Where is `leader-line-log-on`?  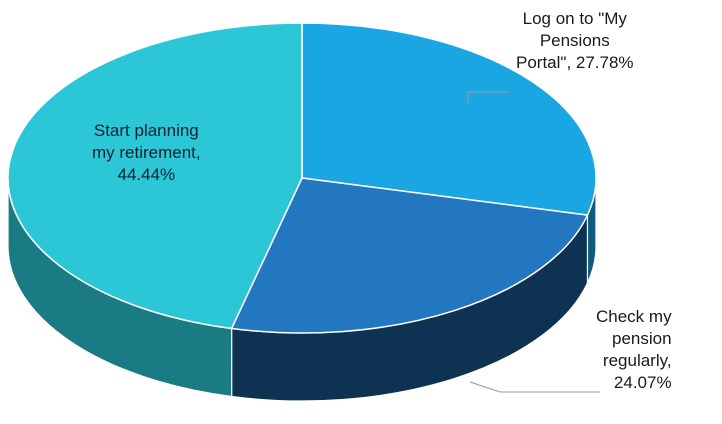 leader-line-log-on is located at coordinates (488, 97).